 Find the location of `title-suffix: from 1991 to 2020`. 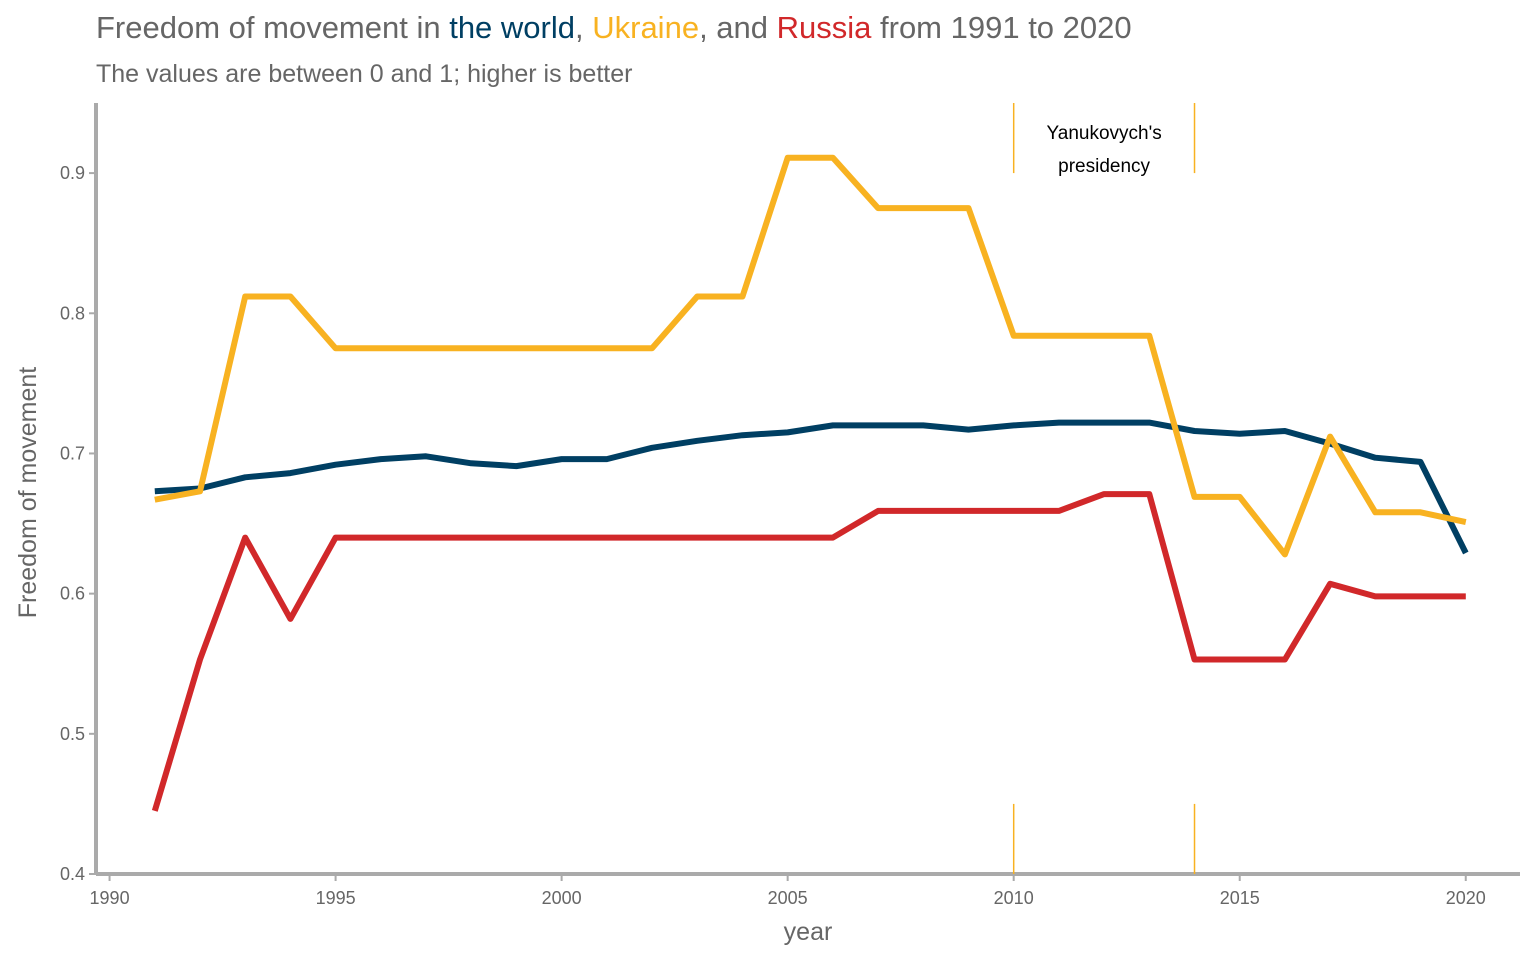

title-suffix: from 1991 to 2020 is located at coordinates (1001, 27).